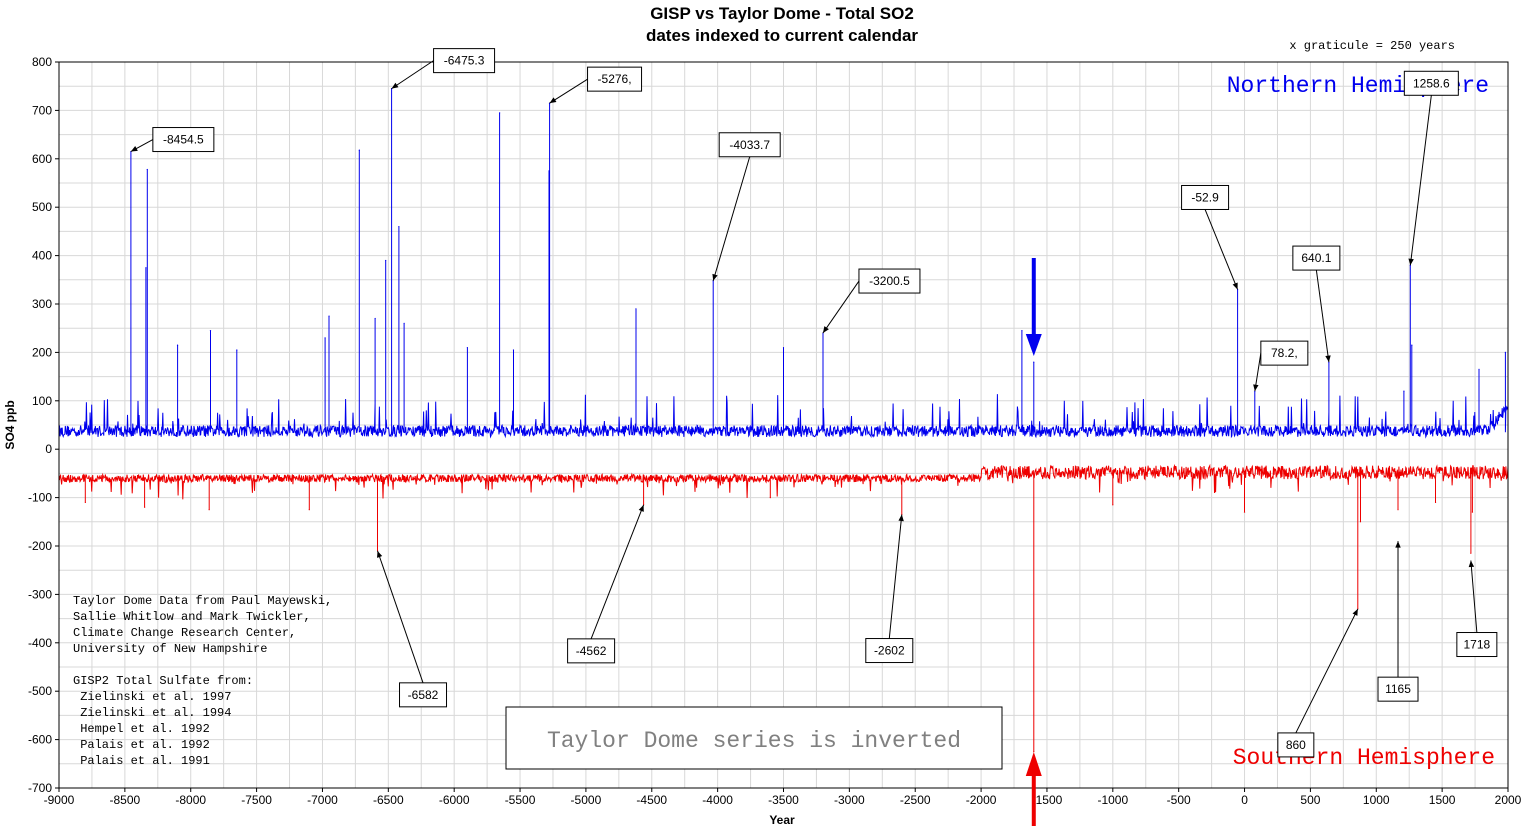 The height and width of the screenshot is (836, 1539). I want to click on y-tick-label: 0, so click(48, 449).